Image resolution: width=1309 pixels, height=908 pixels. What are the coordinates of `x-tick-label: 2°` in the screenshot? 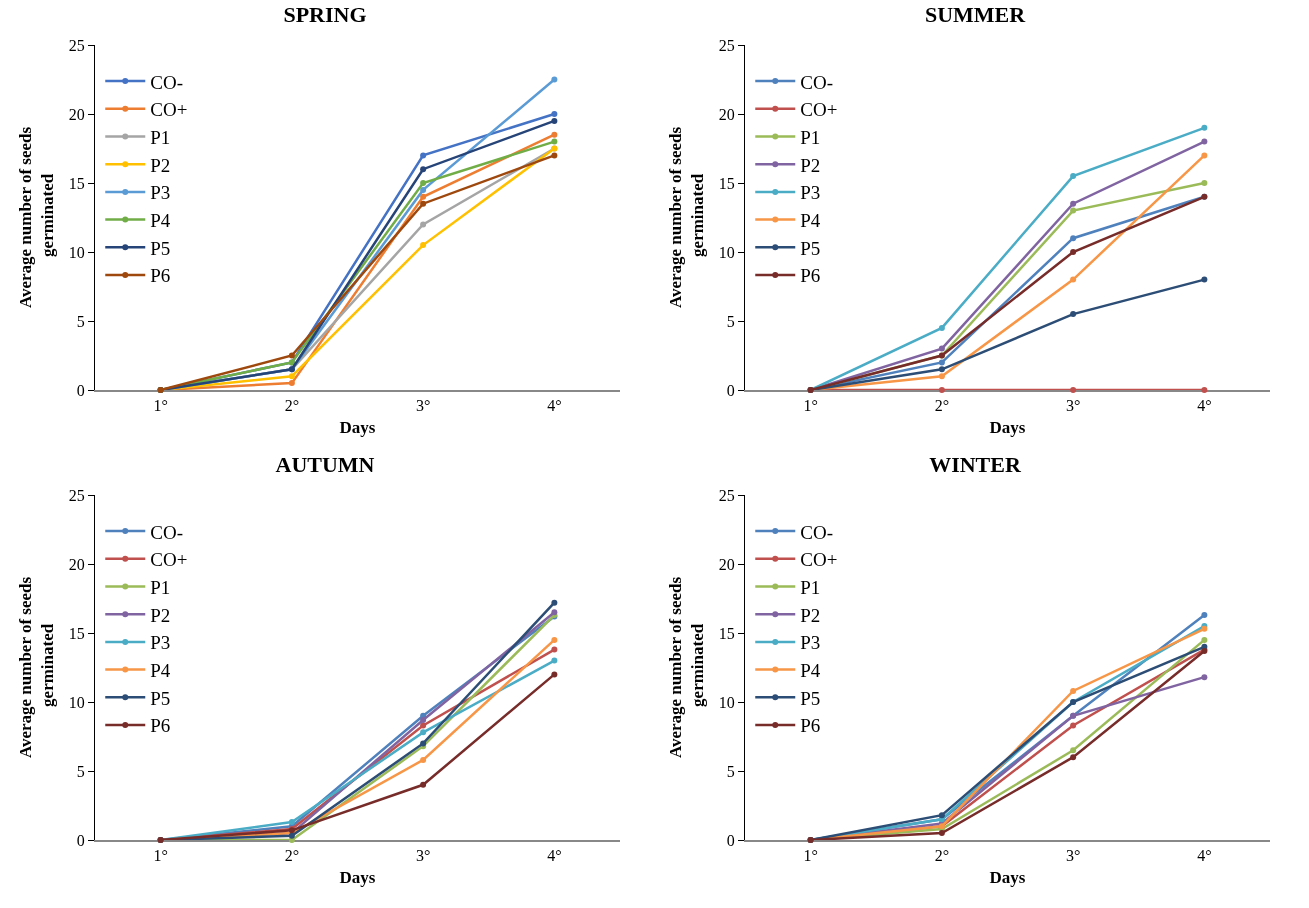 It's located at (292, 405).